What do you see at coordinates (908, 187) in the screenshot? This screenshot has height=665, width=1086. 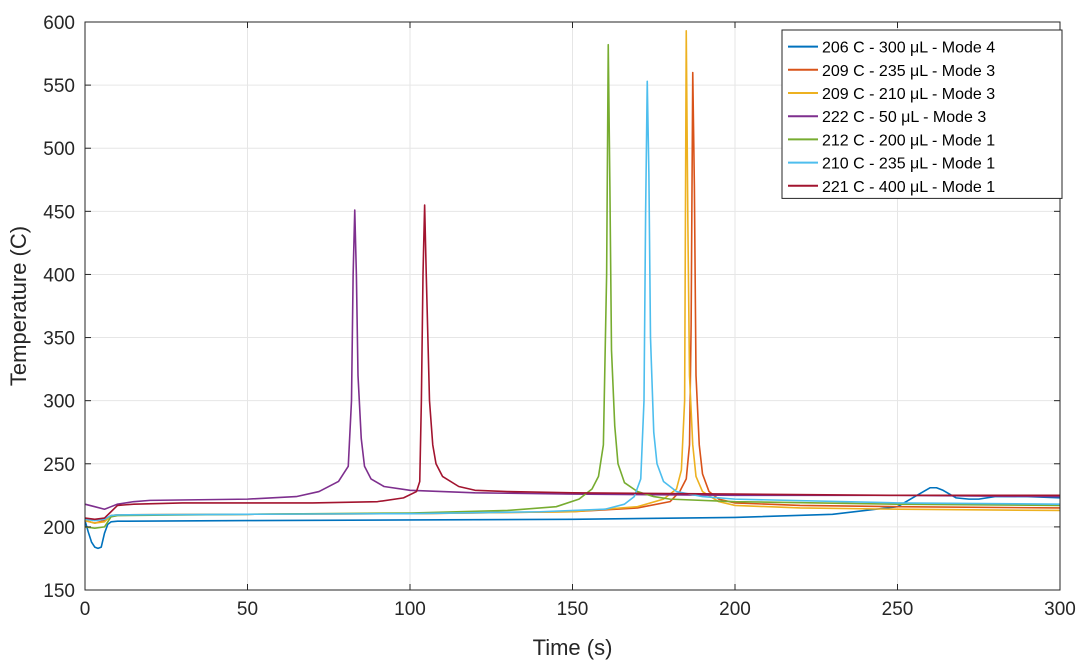 I see `legend-label: 221 C - 400 μL - Mode 1` at bounding box center [908, 187].